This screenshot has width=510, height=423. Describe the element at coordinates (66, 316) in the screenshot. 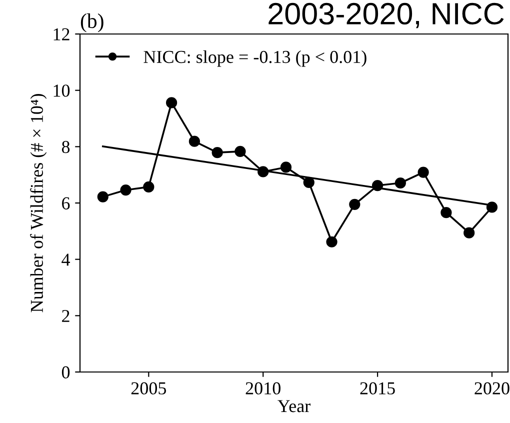

I see `y-tick-label: 2` at that location.